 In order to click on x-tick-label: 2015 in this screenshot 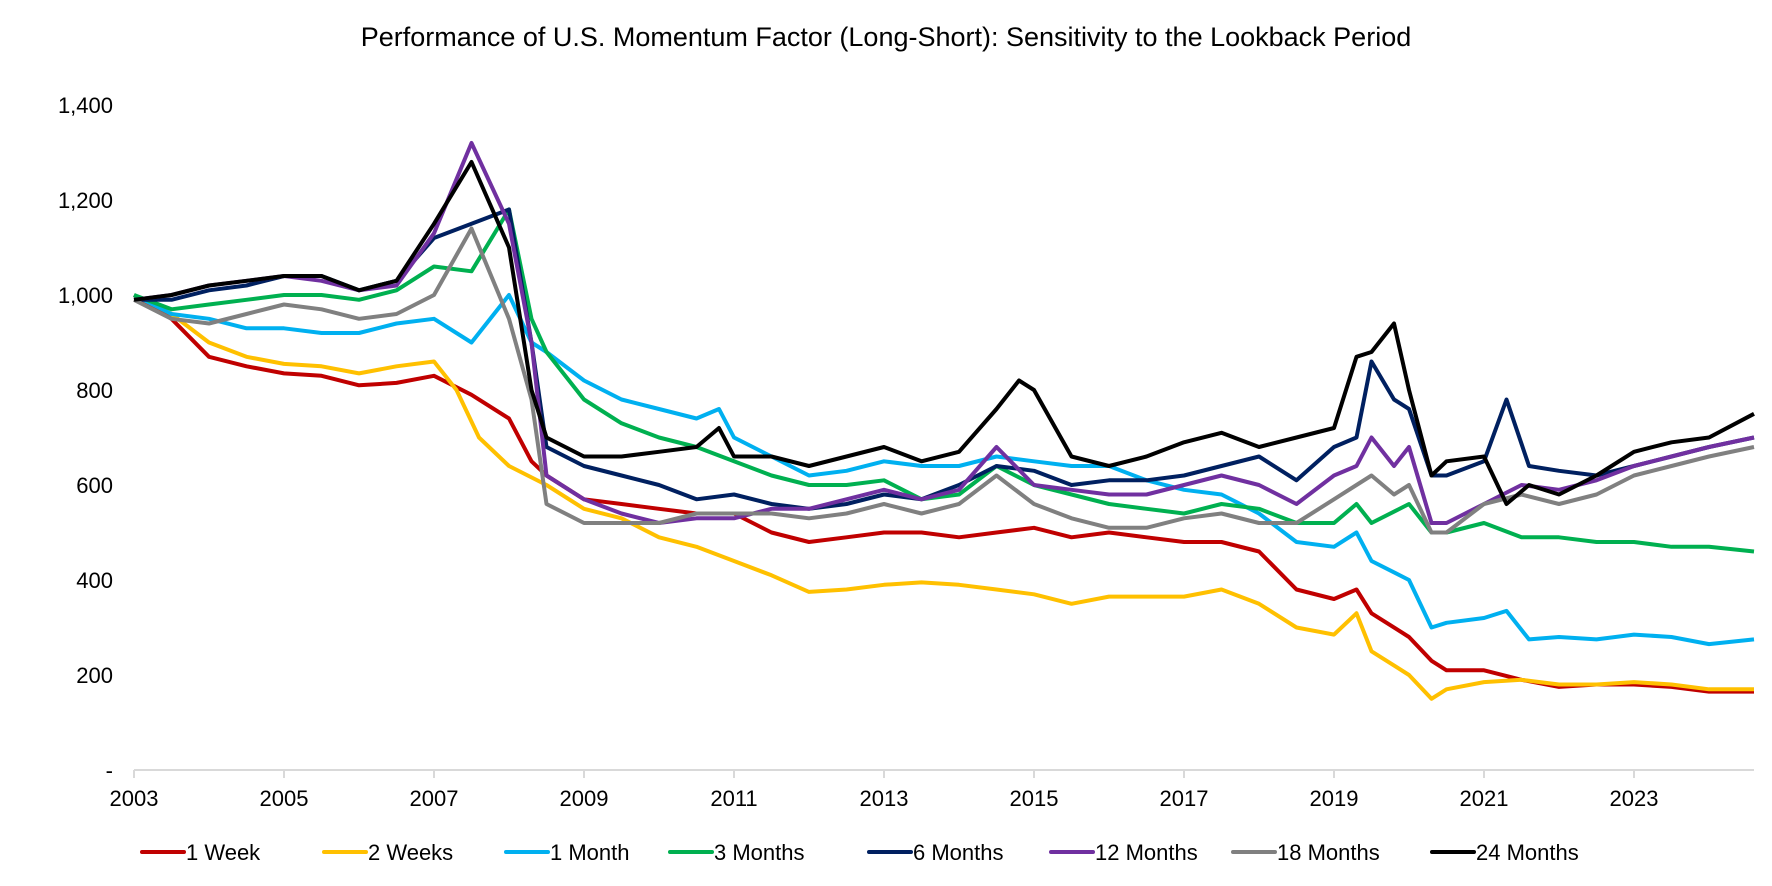, I will do `click(1034, 798)`.